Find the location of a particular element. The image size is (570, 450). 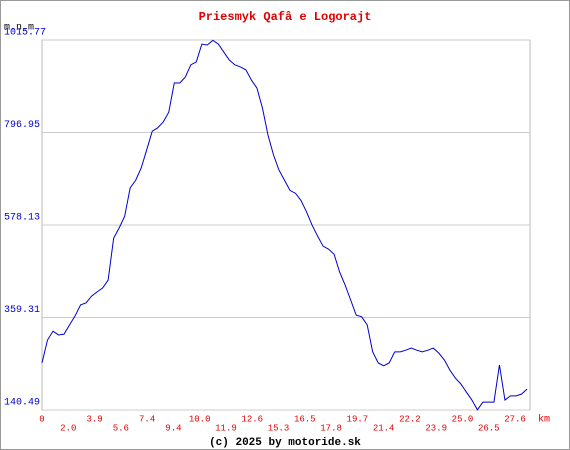

x-tick-label: 17.8 is located at coordinates (331, 428).